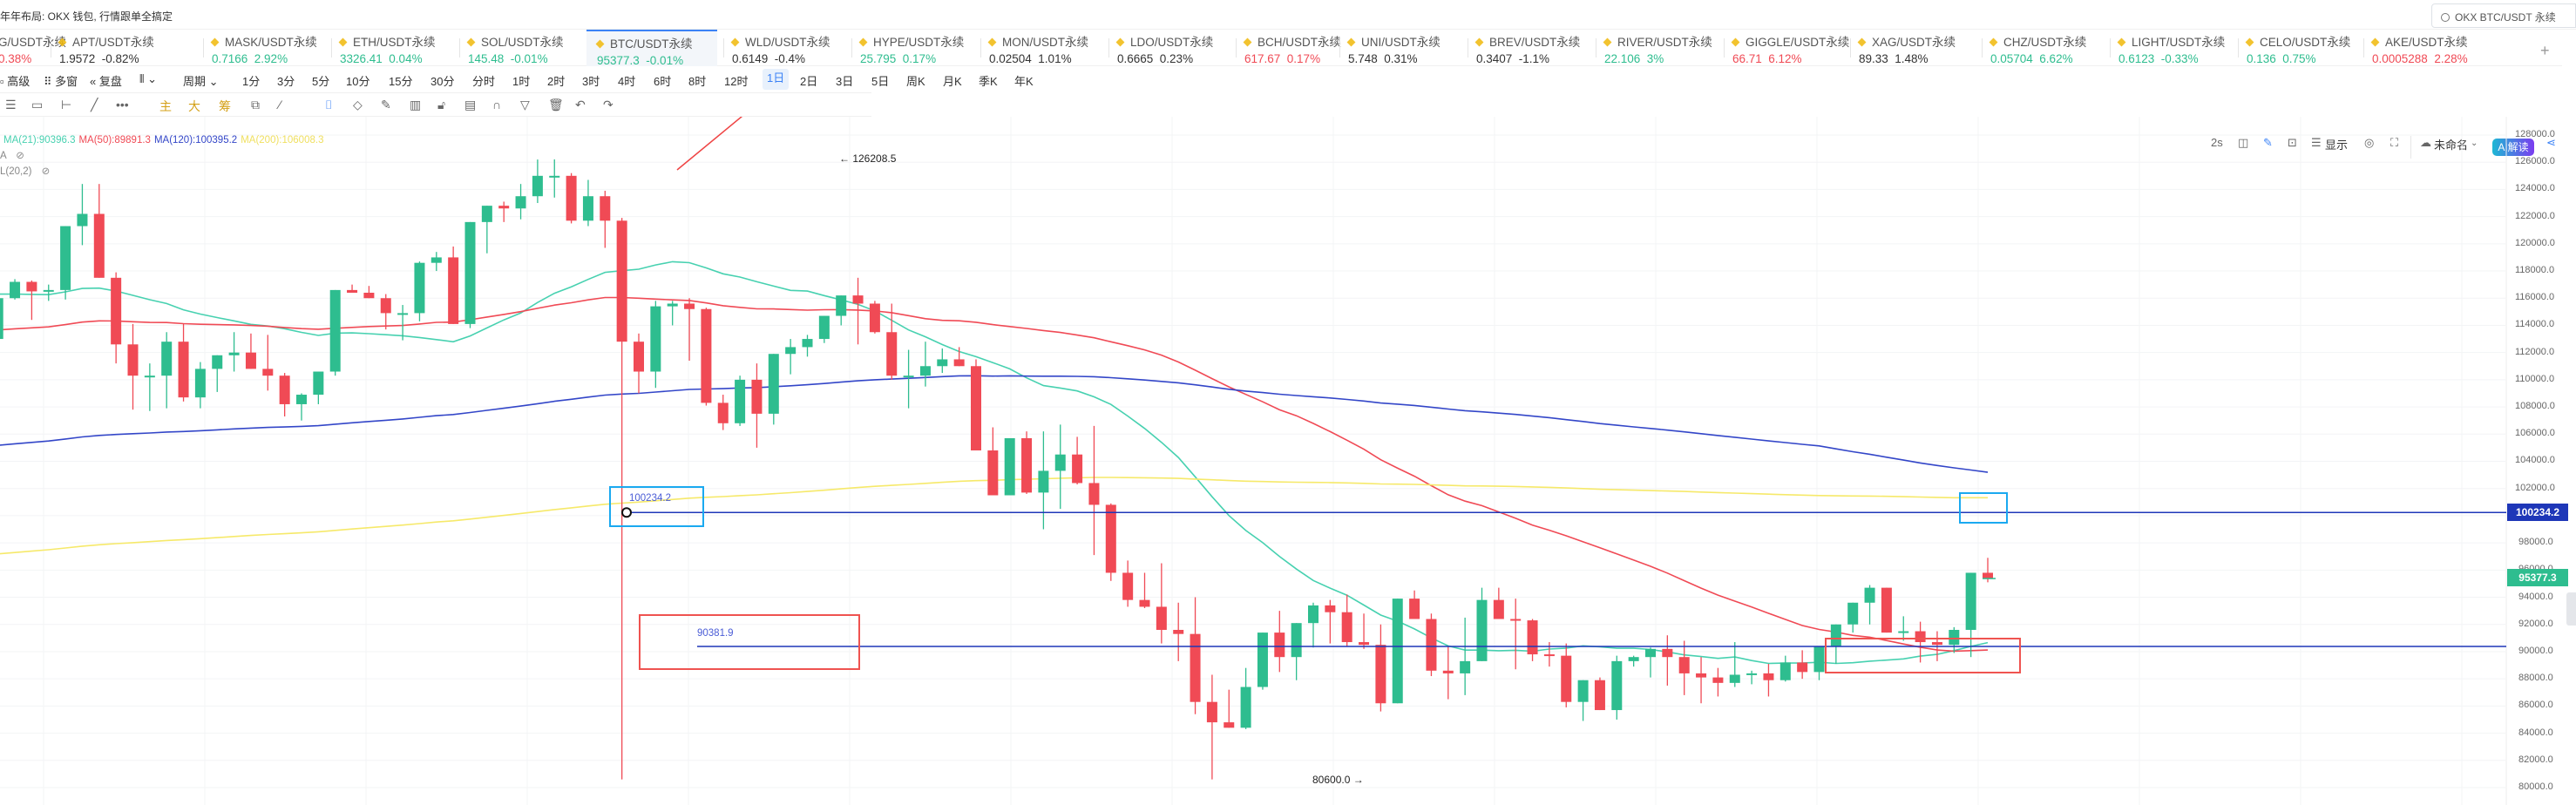  Describe the element at coordinates (2268, 142) in the screenshot. I see `draw-pen-icon: ✎` at that location.